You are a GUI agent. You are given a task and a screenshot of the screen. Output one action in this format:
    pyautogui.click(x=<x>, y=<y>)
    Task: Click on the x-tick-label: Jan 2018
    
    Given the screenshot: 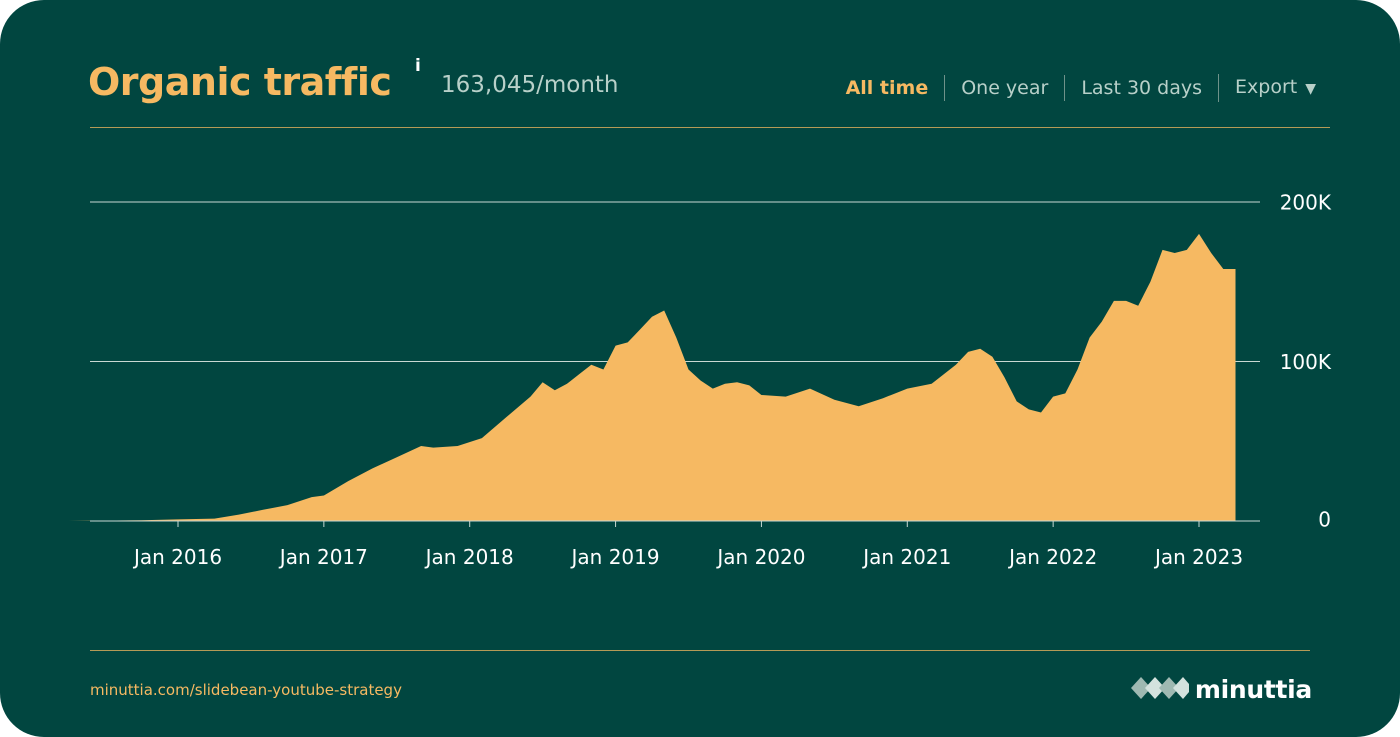 What is the action you would take?
    pyautogui.click(x=469, y=557)
    